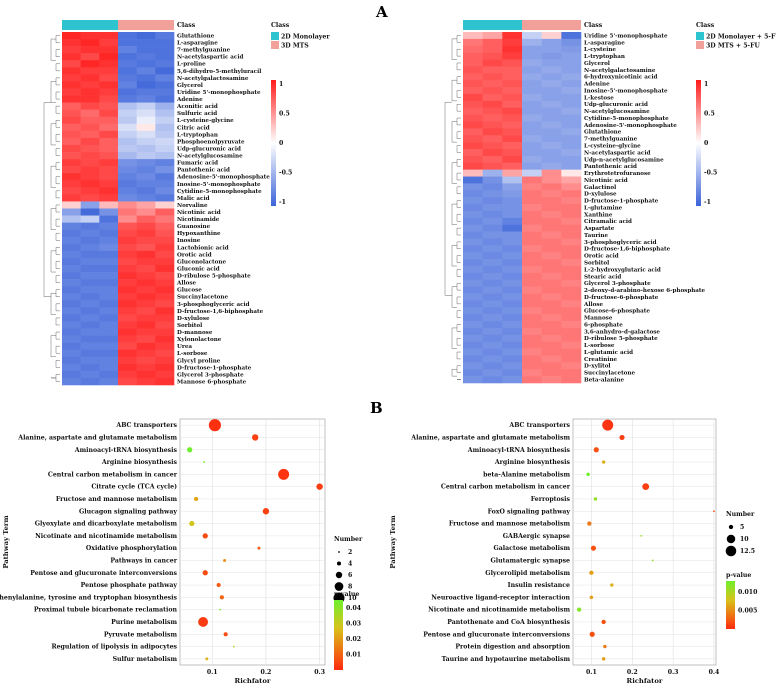  I want to click on pathway-label: Pentose and glucuronate interconversions, so click(103, 573).